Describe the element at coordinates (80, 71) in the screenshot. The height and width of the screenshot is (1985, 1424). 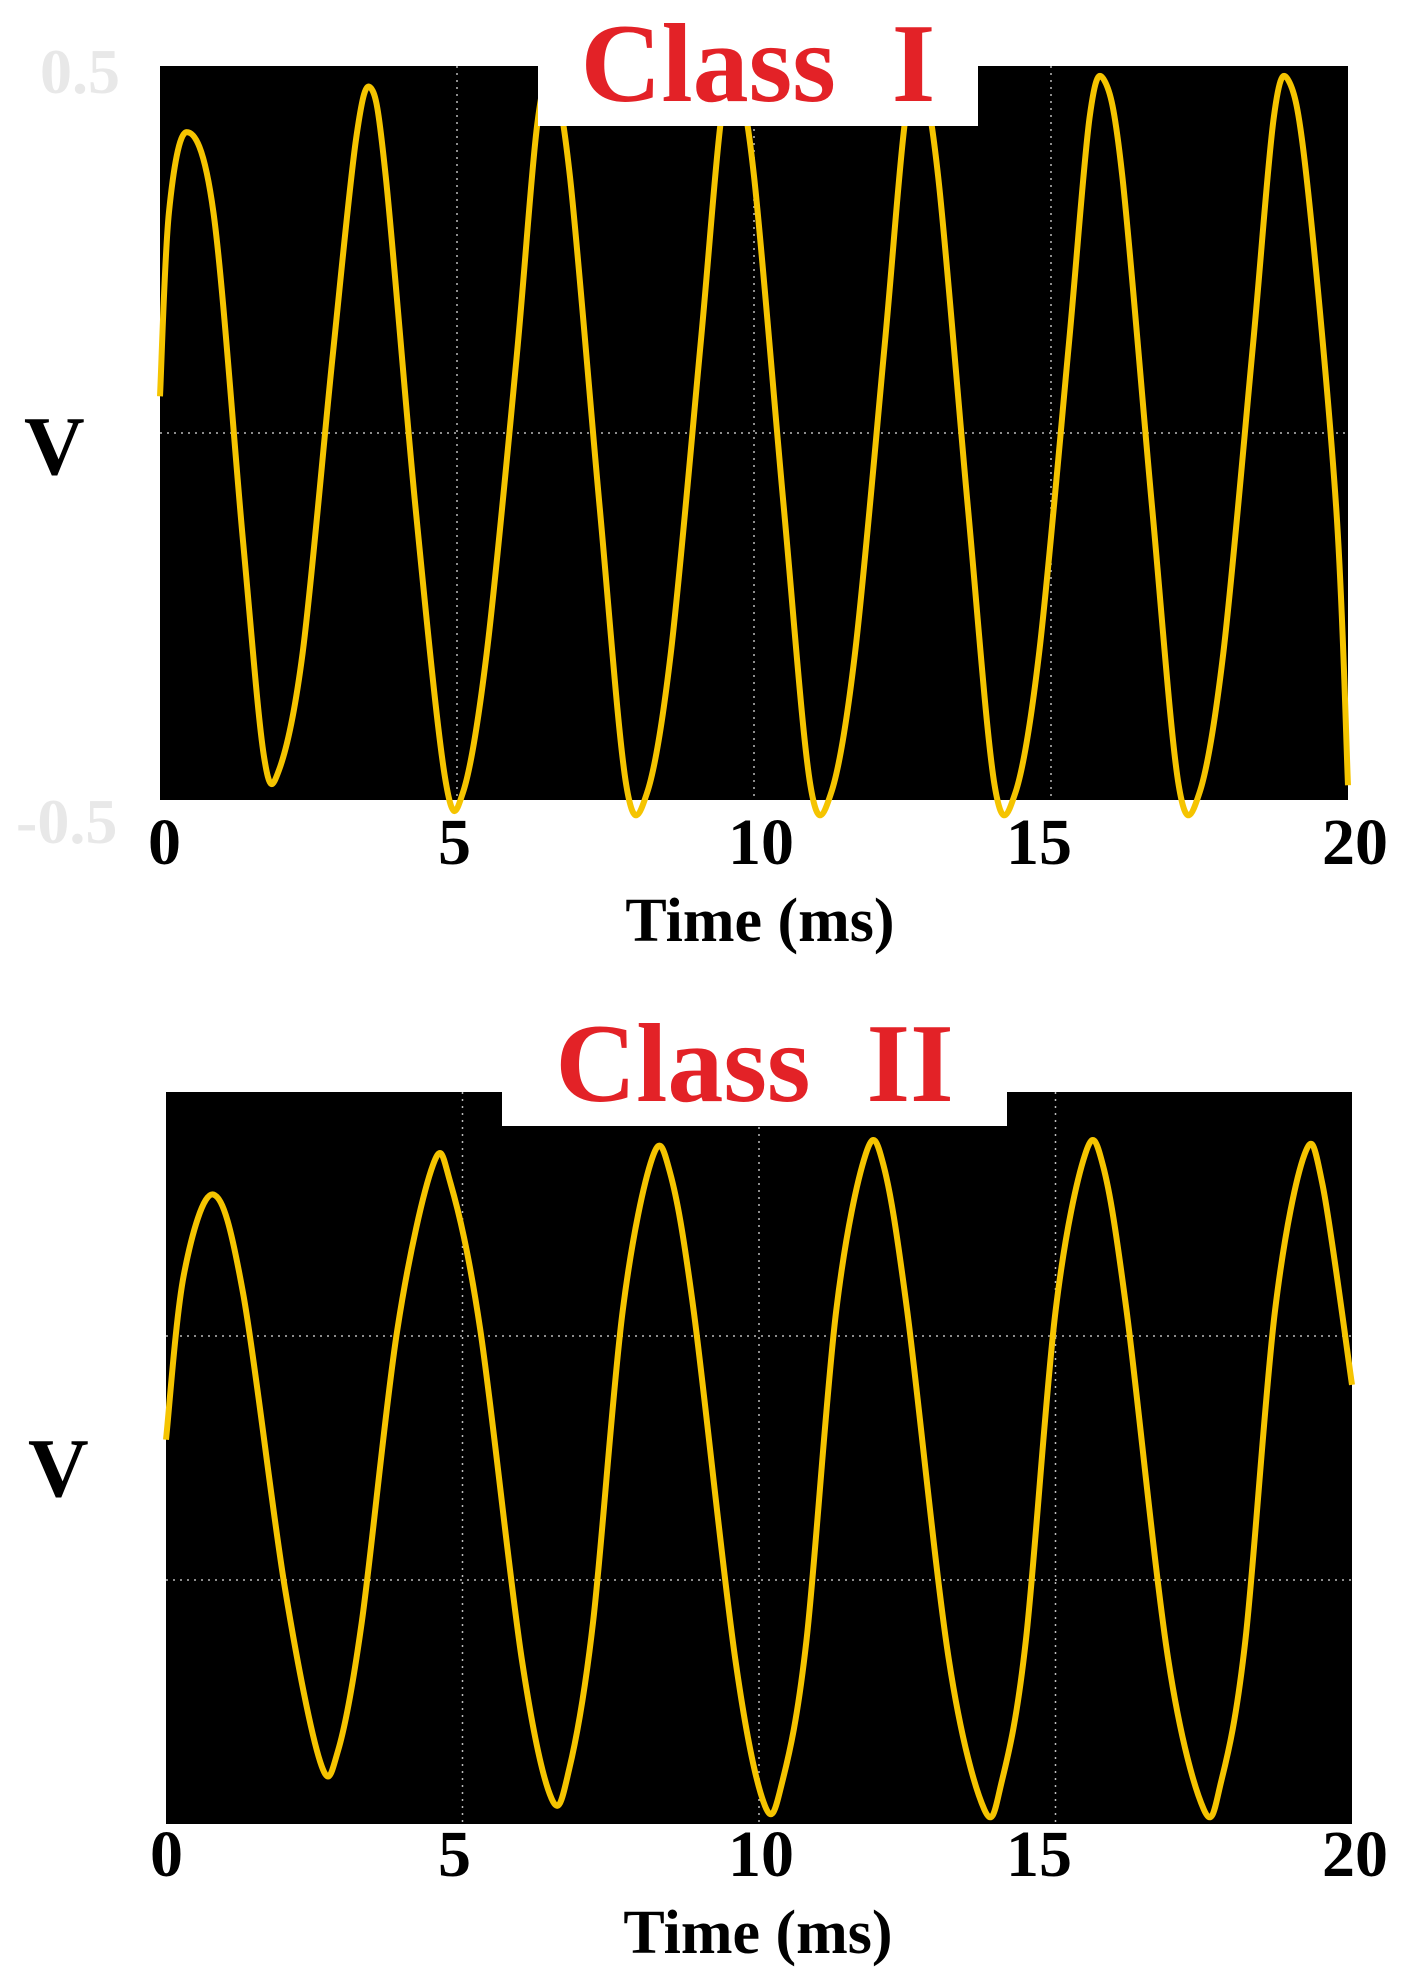
I see `y-tick-faint-top: 0.5` at that location.